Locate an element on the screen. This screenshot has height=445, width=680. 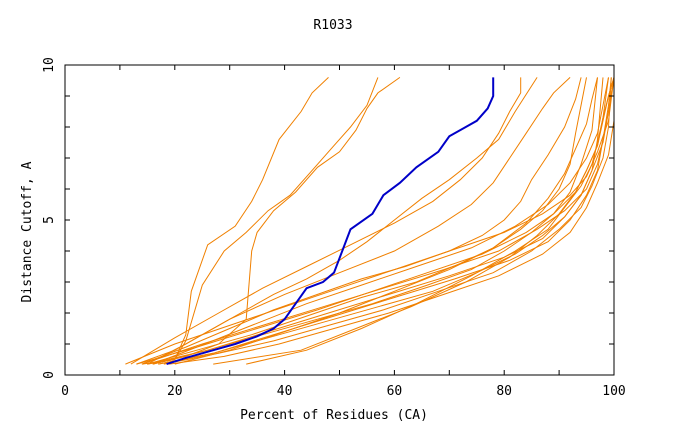
x-tick-label: 0 is located at coordinates (65, 391).